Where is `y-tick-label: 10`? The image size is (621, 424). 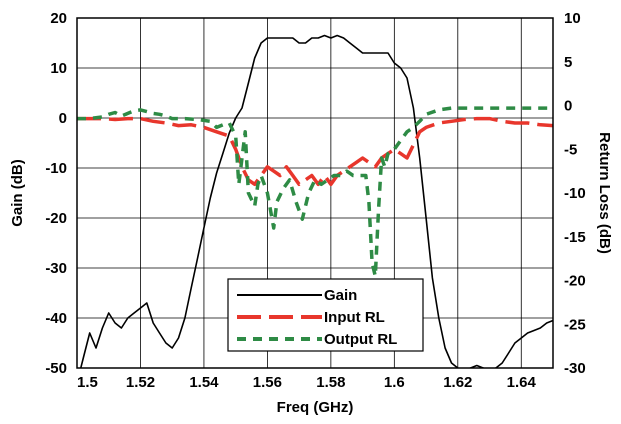
y-tick-label: 10 is located at coordinates (58, 68).